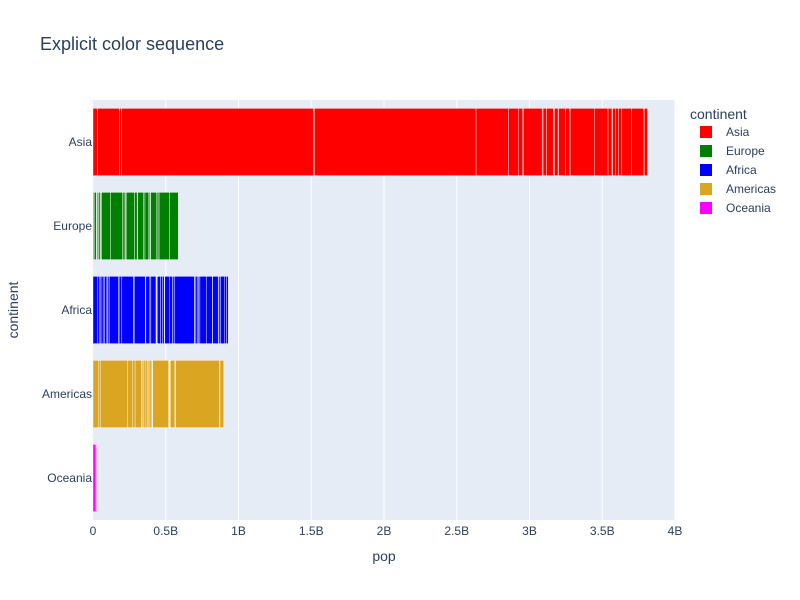  What do you see at coordinates (602, 531) in the screenshot?
I see `x-tick-label: 3.5B` at bounding box center [602, 531].